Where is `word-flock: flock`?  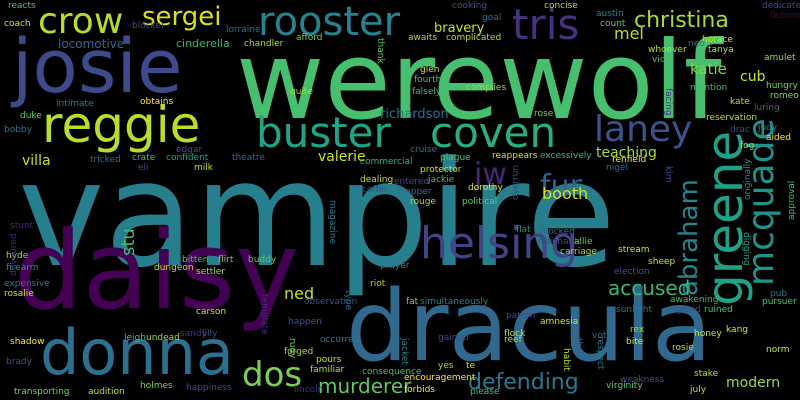 word-flock: flock is located at coordinates (515, 334).